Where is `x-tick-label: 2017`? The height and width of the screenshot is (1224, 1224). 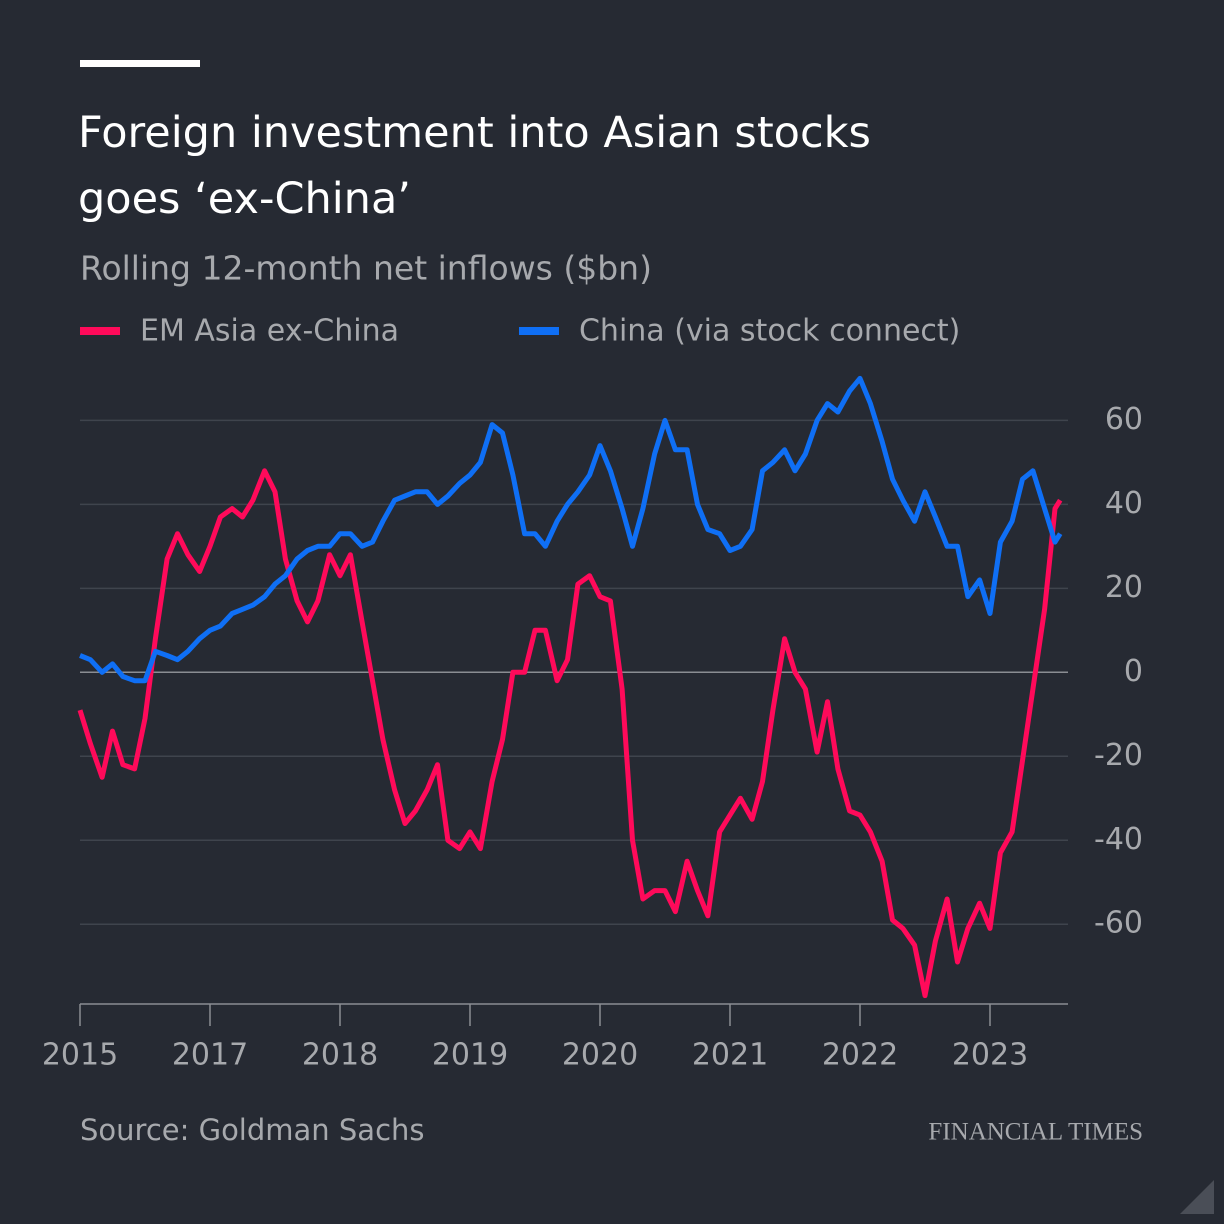
x-tick-label: 2017 is located at coordinates (210, 1055).